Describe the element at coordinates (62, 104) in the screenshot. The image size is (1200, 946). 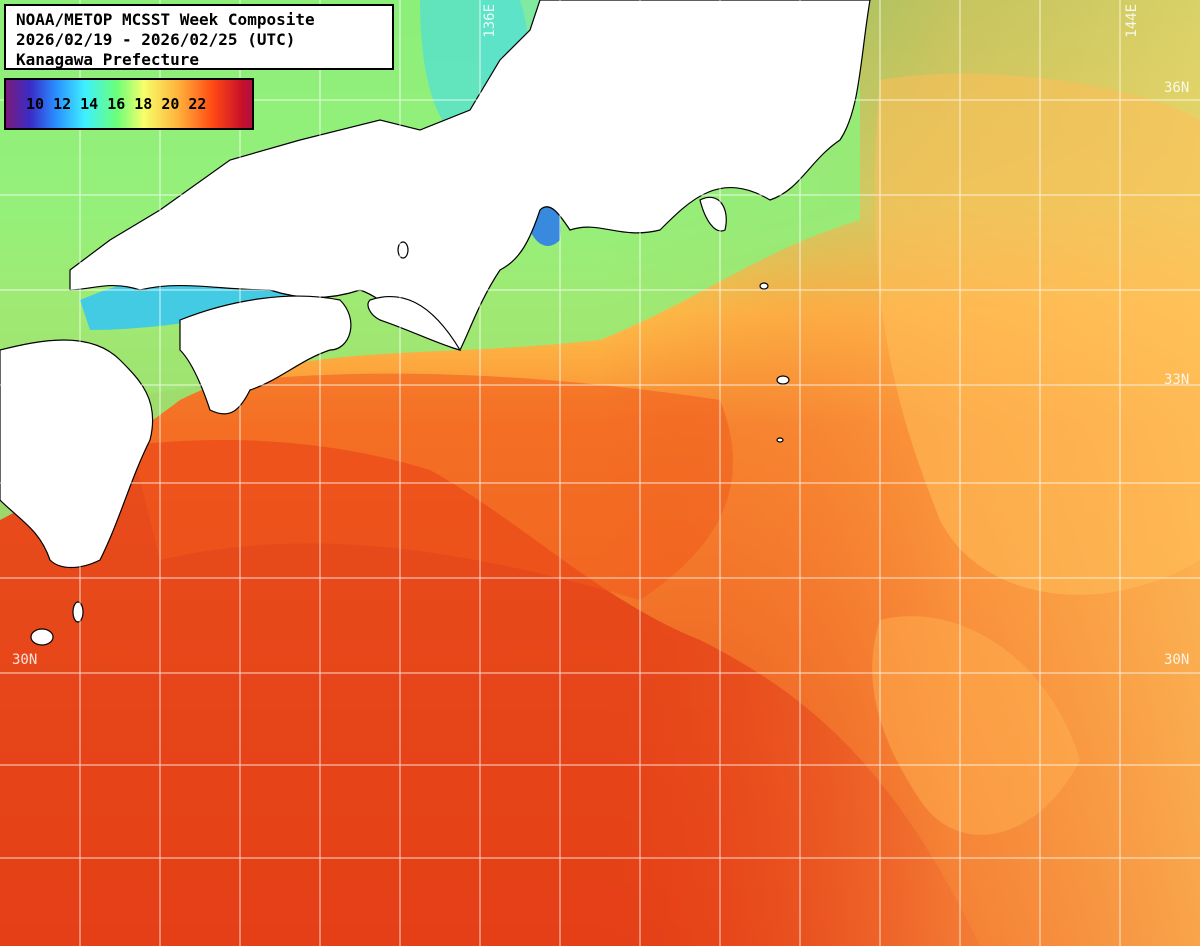
I see `legend-label-12: 12` at that location.